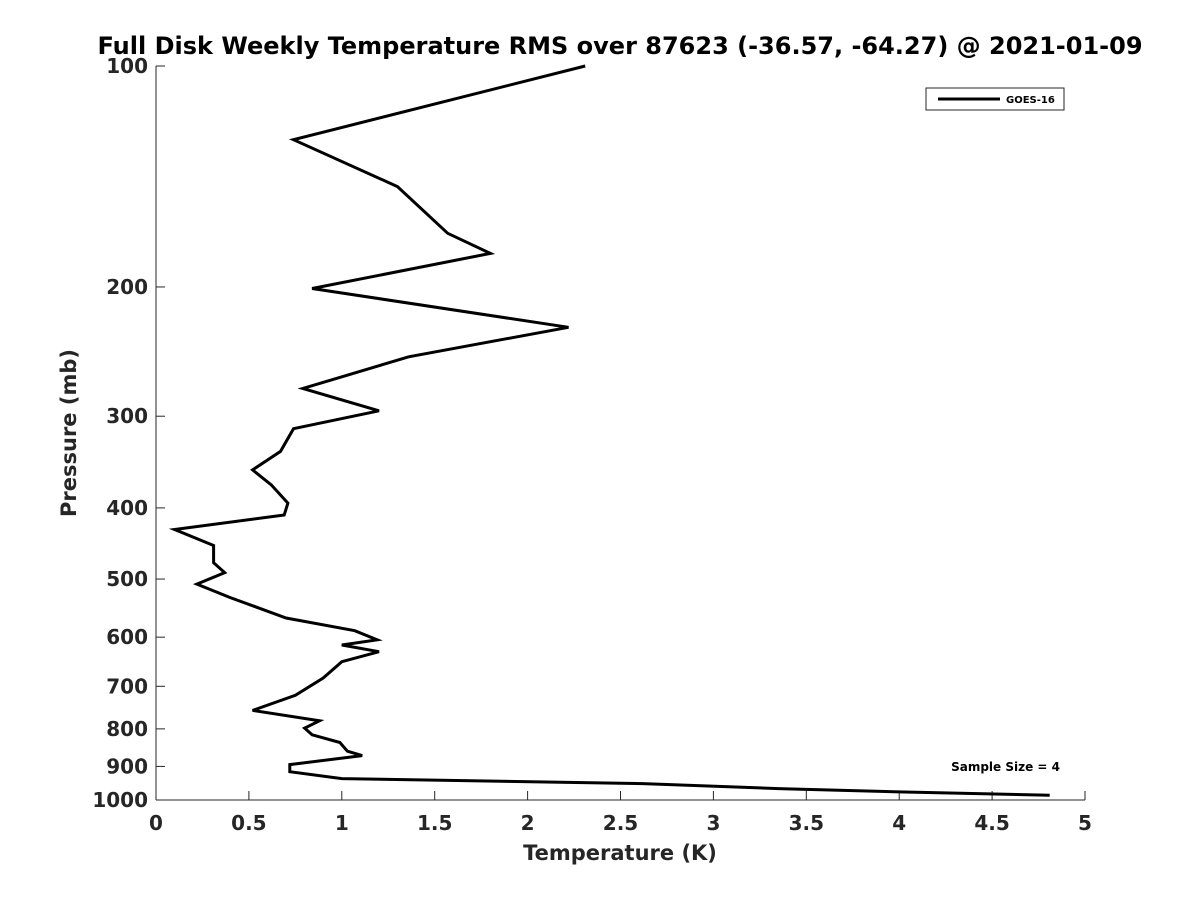 This screenshot has height=900, width=1200. I want to click on x-axis-label: Temperature (K), so click(620, 853).